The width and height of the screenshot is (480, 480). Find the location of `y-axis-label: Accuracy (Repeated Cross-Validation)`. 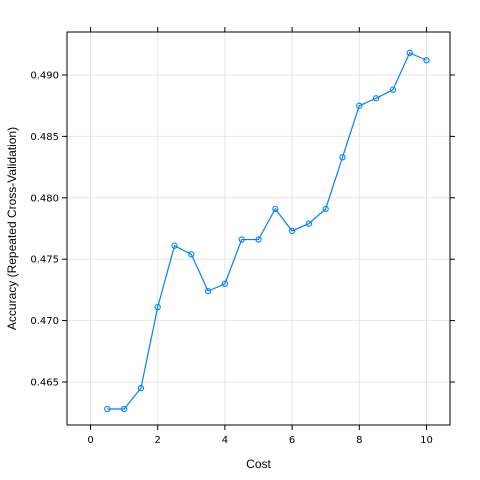

y-axis-label: Accuracy (Repeated Cross-Validation) is located at coordinates (12, 228).